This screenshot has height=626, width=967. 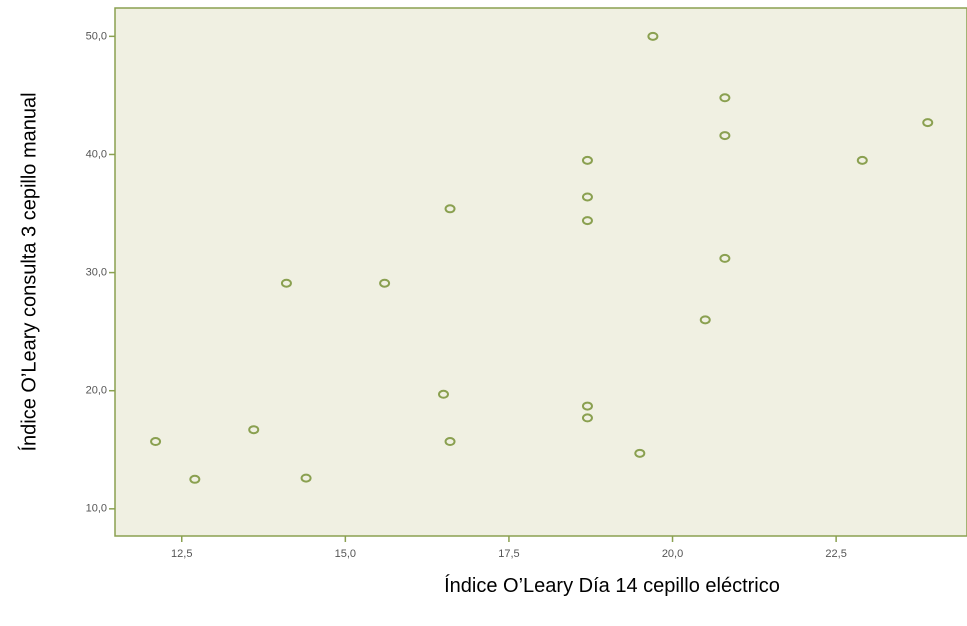 I want to click on y-tick-label: 20,0, so click(x=96, y=391).